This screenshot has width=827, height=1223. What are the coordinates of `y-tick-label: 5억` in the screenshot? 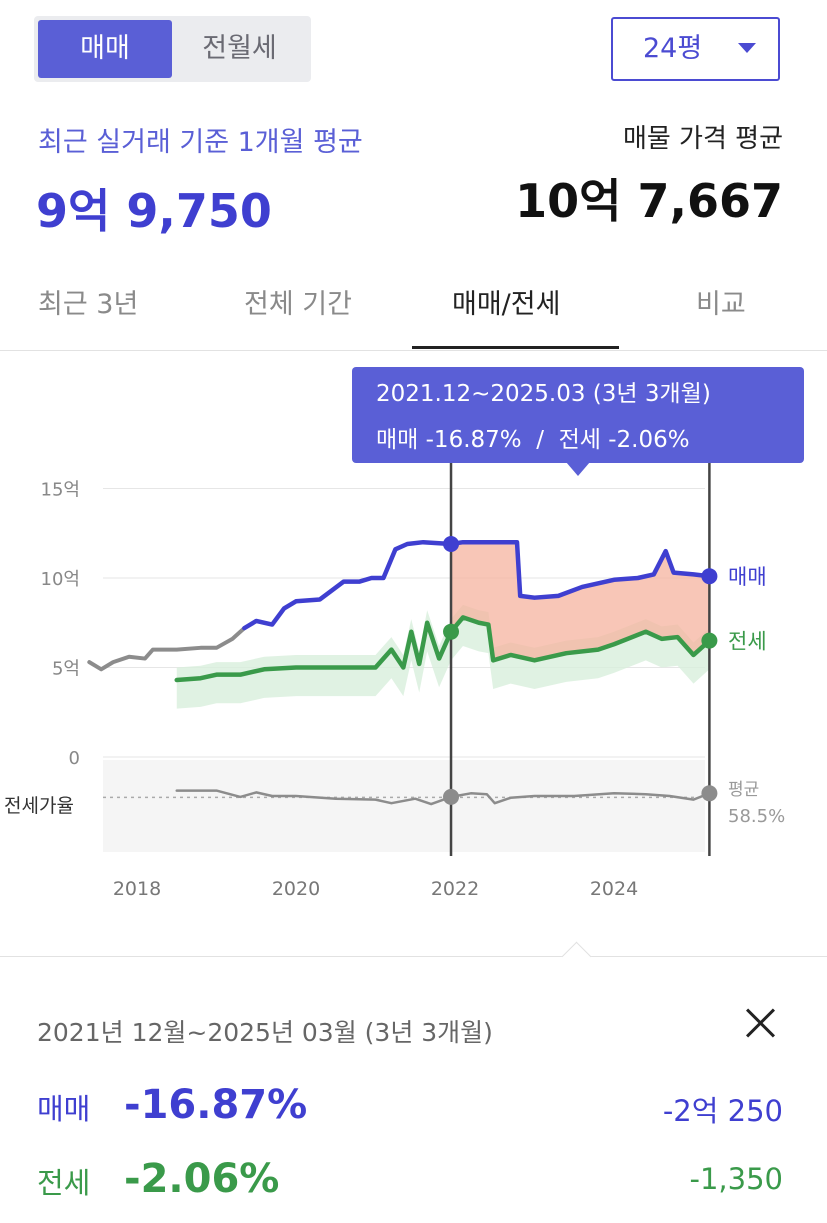 It's located at (66, 669).